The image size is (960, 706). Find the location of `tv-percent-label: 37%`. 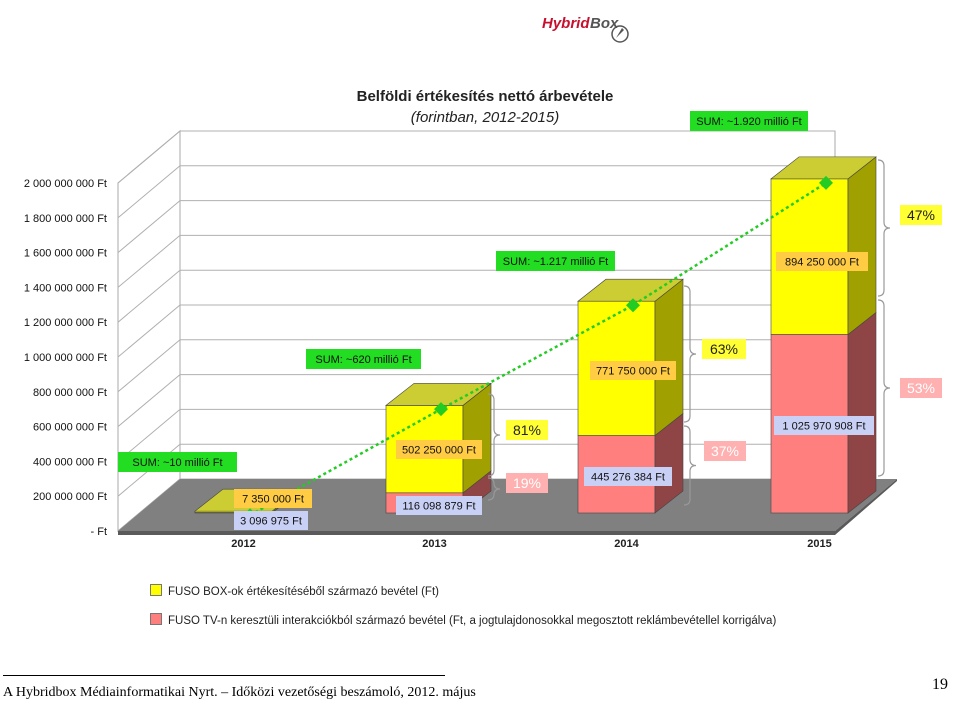

tv-percent-label: 37% is located at coordinates (725, 451).